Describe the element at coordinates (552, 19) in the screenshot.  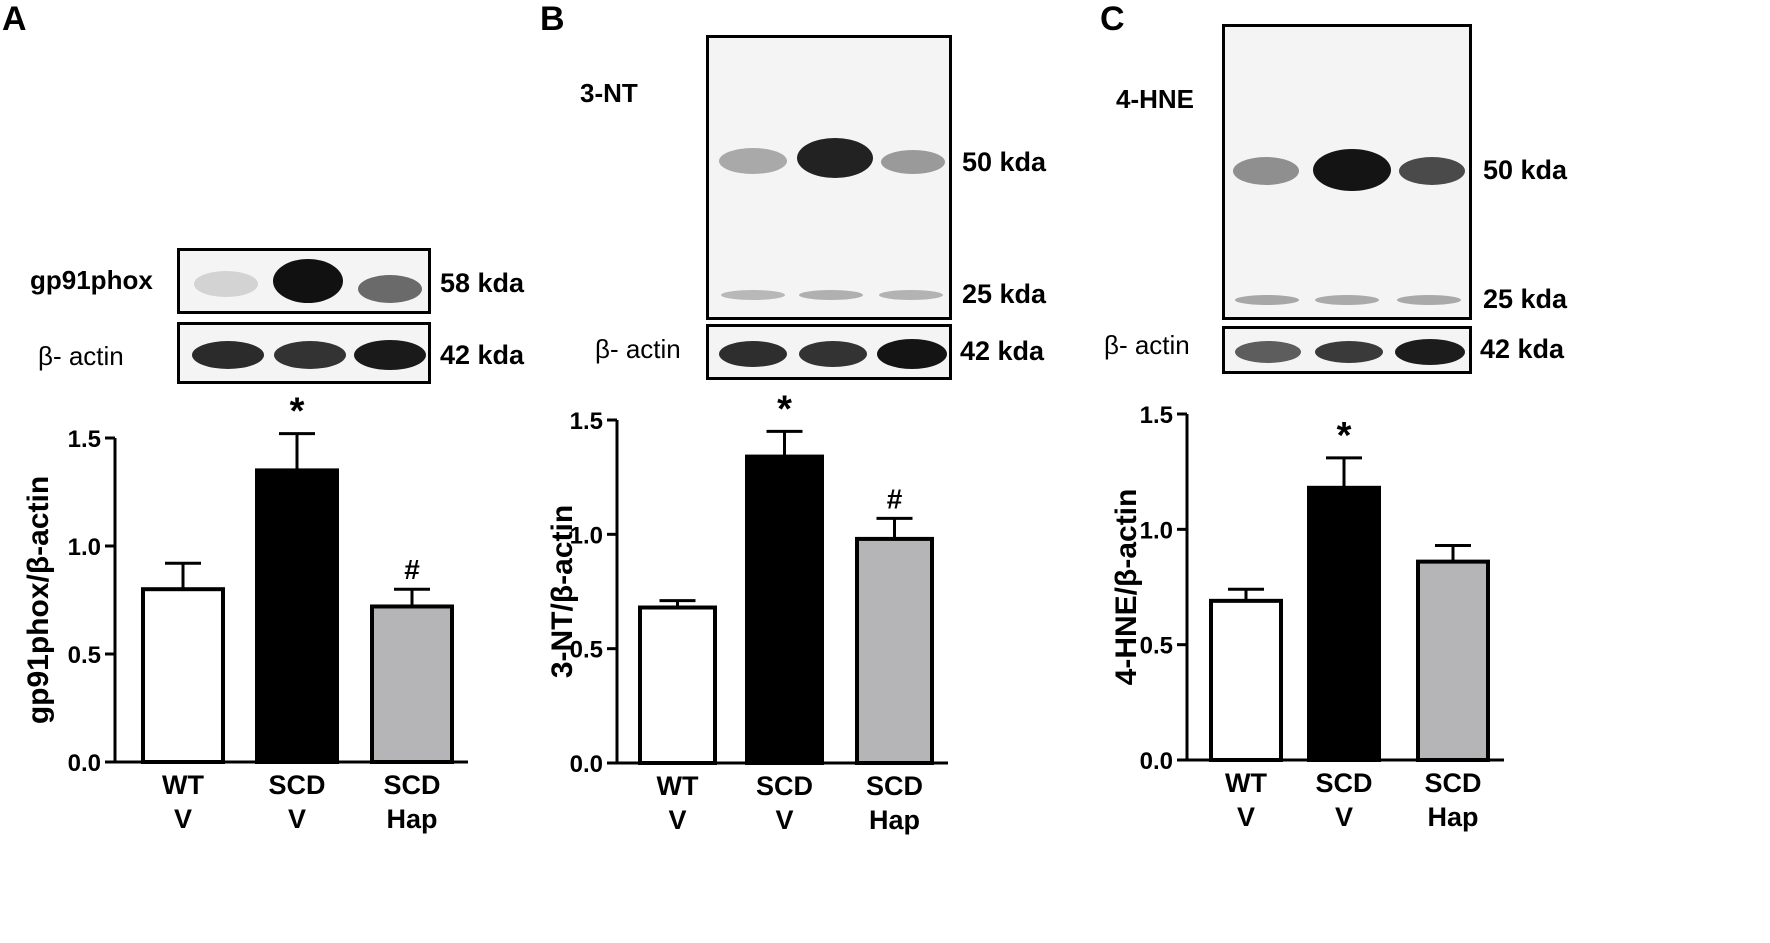
I see `panel-letter: B` at that location.